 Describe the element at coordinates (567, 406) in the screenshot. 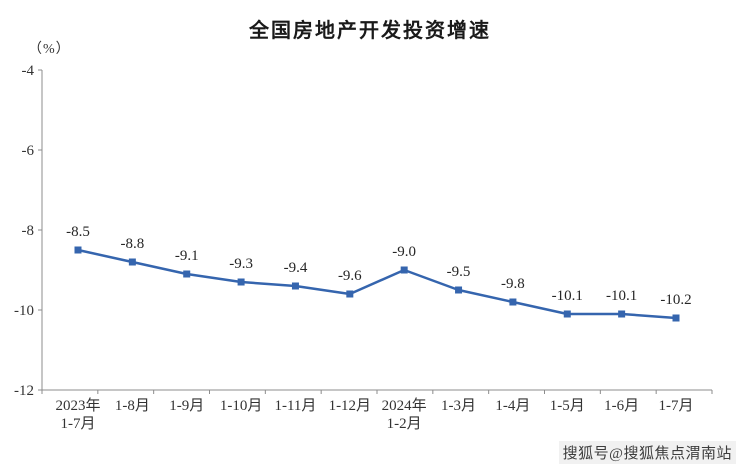

I see `x-tick-label: 1-5月` at that location.